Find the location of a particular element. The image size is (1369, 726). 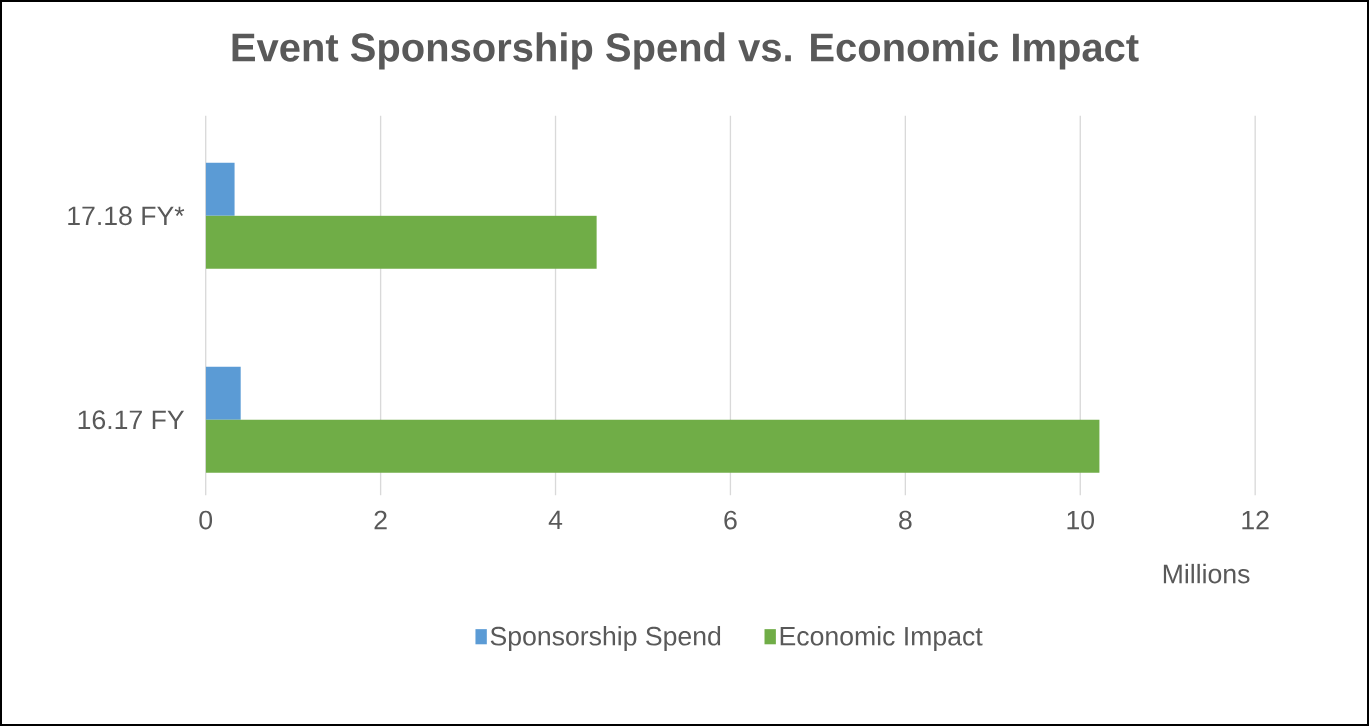

x-tick-label: 12 is located at coordinates (1255, 520).